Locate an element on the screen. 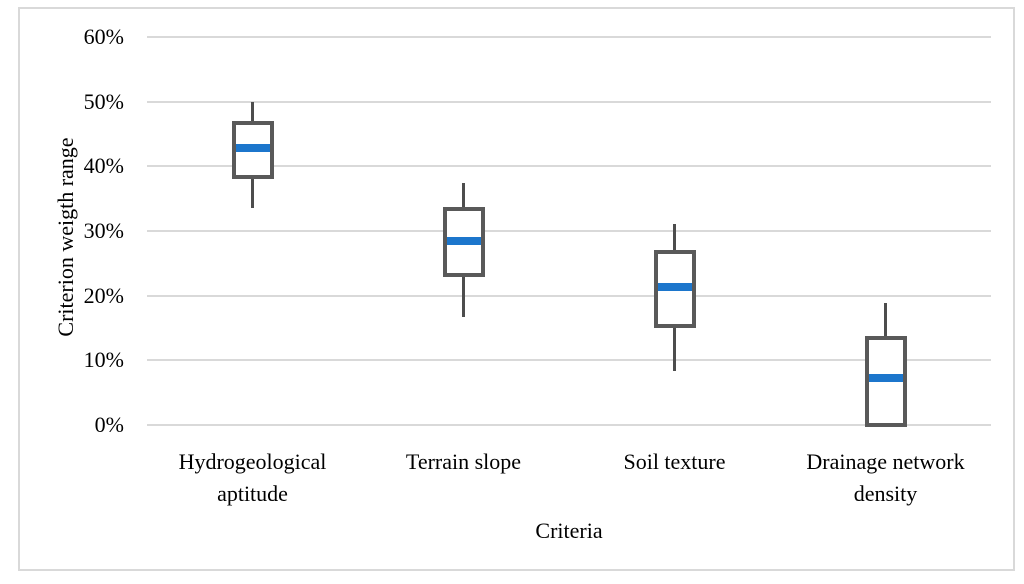 The image size is (1024, 584). y-axis-tick-label: 30% is located at coordinates (103, 230).